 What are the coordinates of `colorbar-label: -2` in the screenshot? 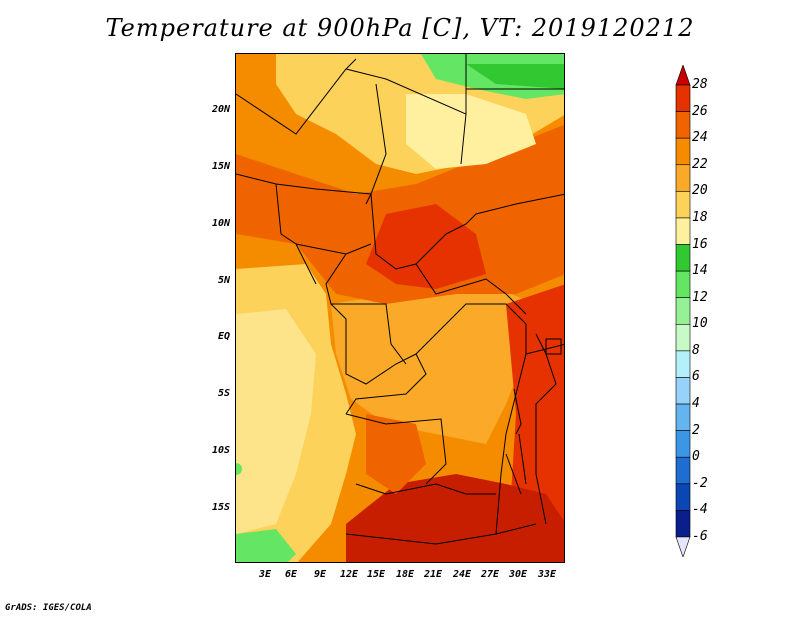 It's located at (700, 483).